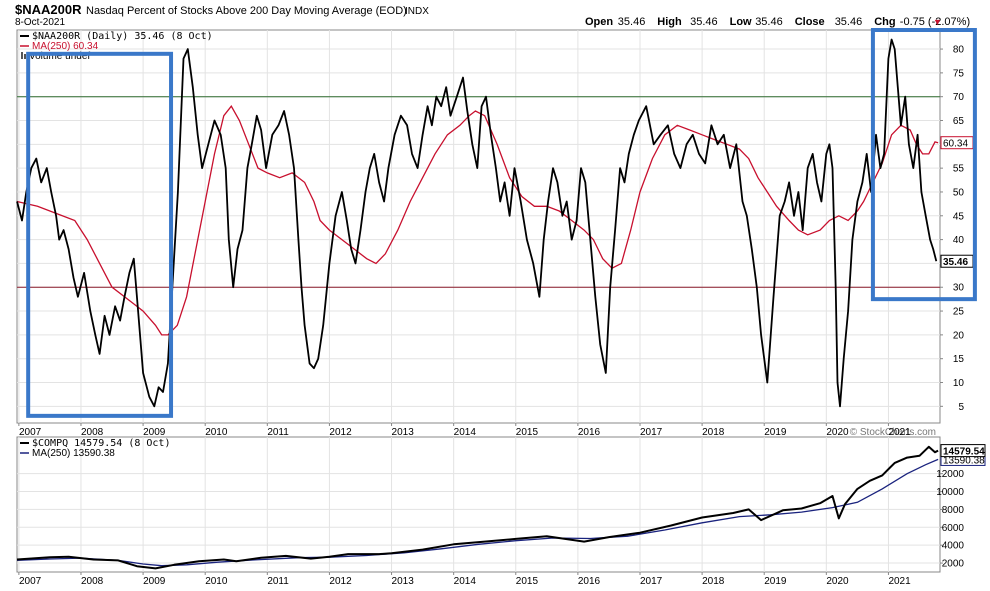 The width and height of the screenshot is (990, 591). Describe the element at coordinates (959, 335) in the screenshot. I see `y-tick-label: 20` at that location.